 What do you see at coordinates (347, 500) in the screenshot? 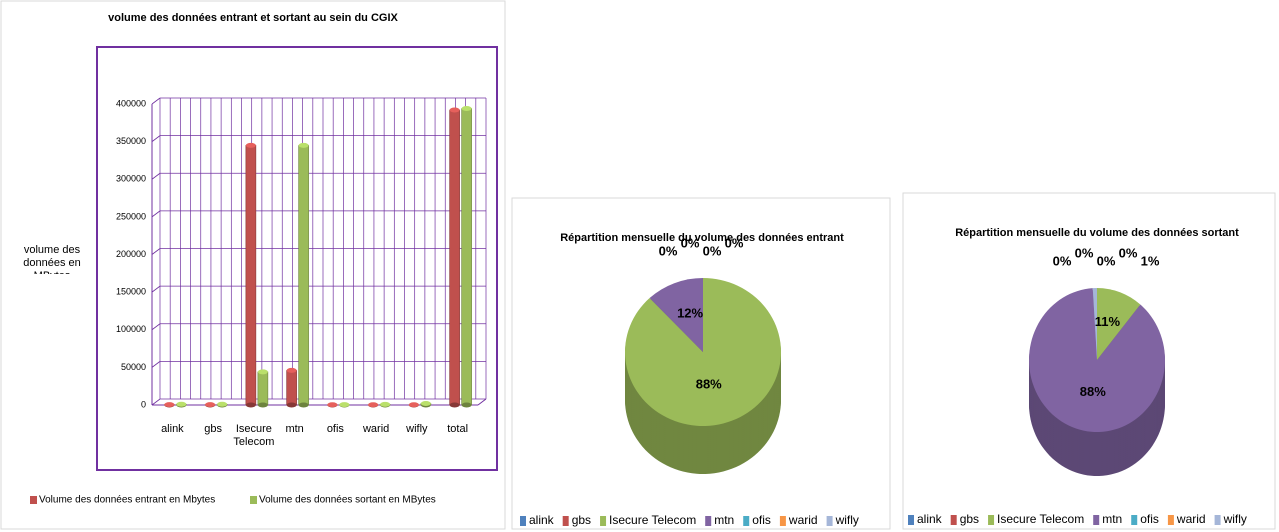
I see `legend-label: Volume des données sortant en MBytes` at bounding box center [347, 500].